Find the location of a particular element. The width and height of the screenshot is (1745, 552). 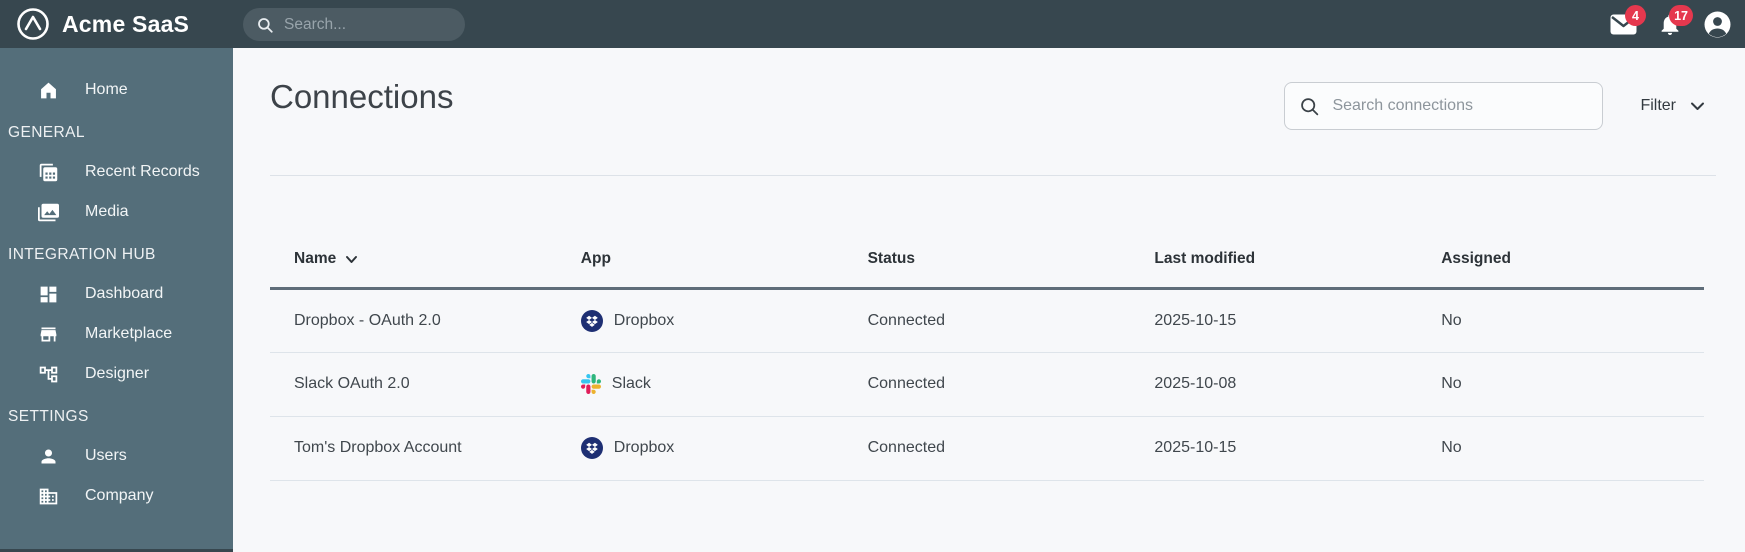

topbar-search is located at coordinates (354, 24).